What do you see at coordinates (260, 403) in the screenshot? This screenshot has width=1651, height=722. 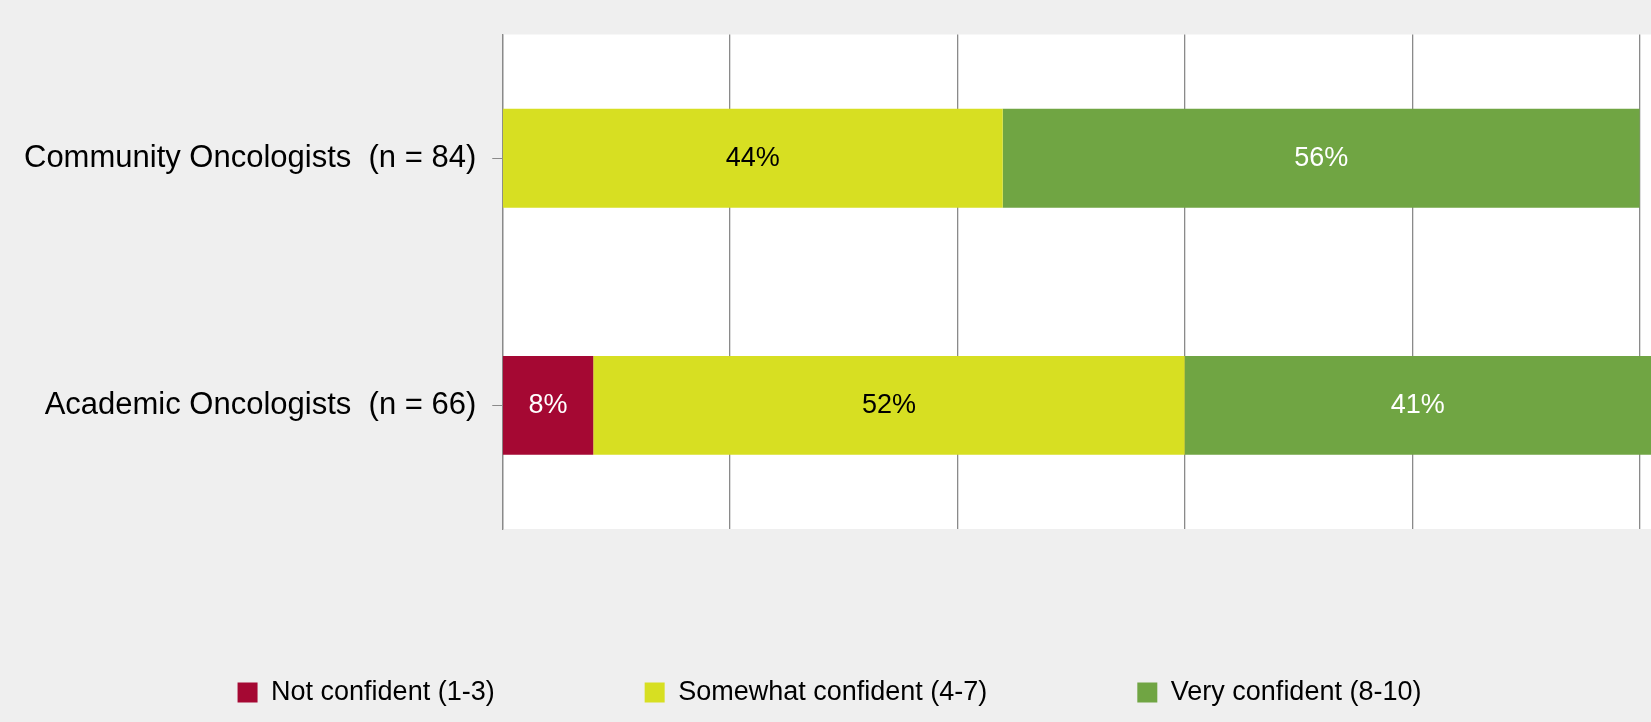 I see `y-tick-label: Academic Oncologists (n = 66)` at bounding box center [260, 403].